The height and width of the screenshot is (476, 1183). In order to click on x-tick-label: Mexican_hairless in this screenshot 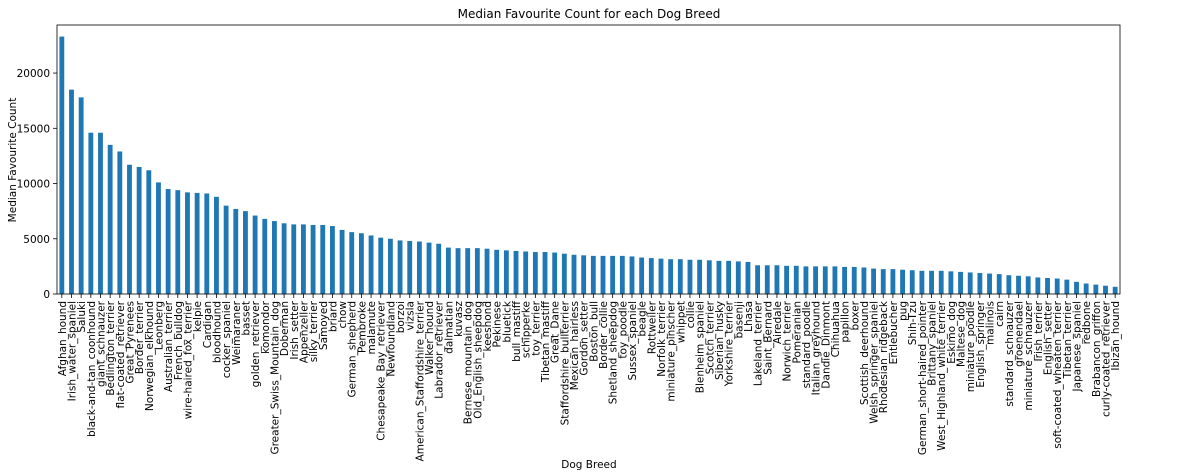, I will do `click(575, 345)`.